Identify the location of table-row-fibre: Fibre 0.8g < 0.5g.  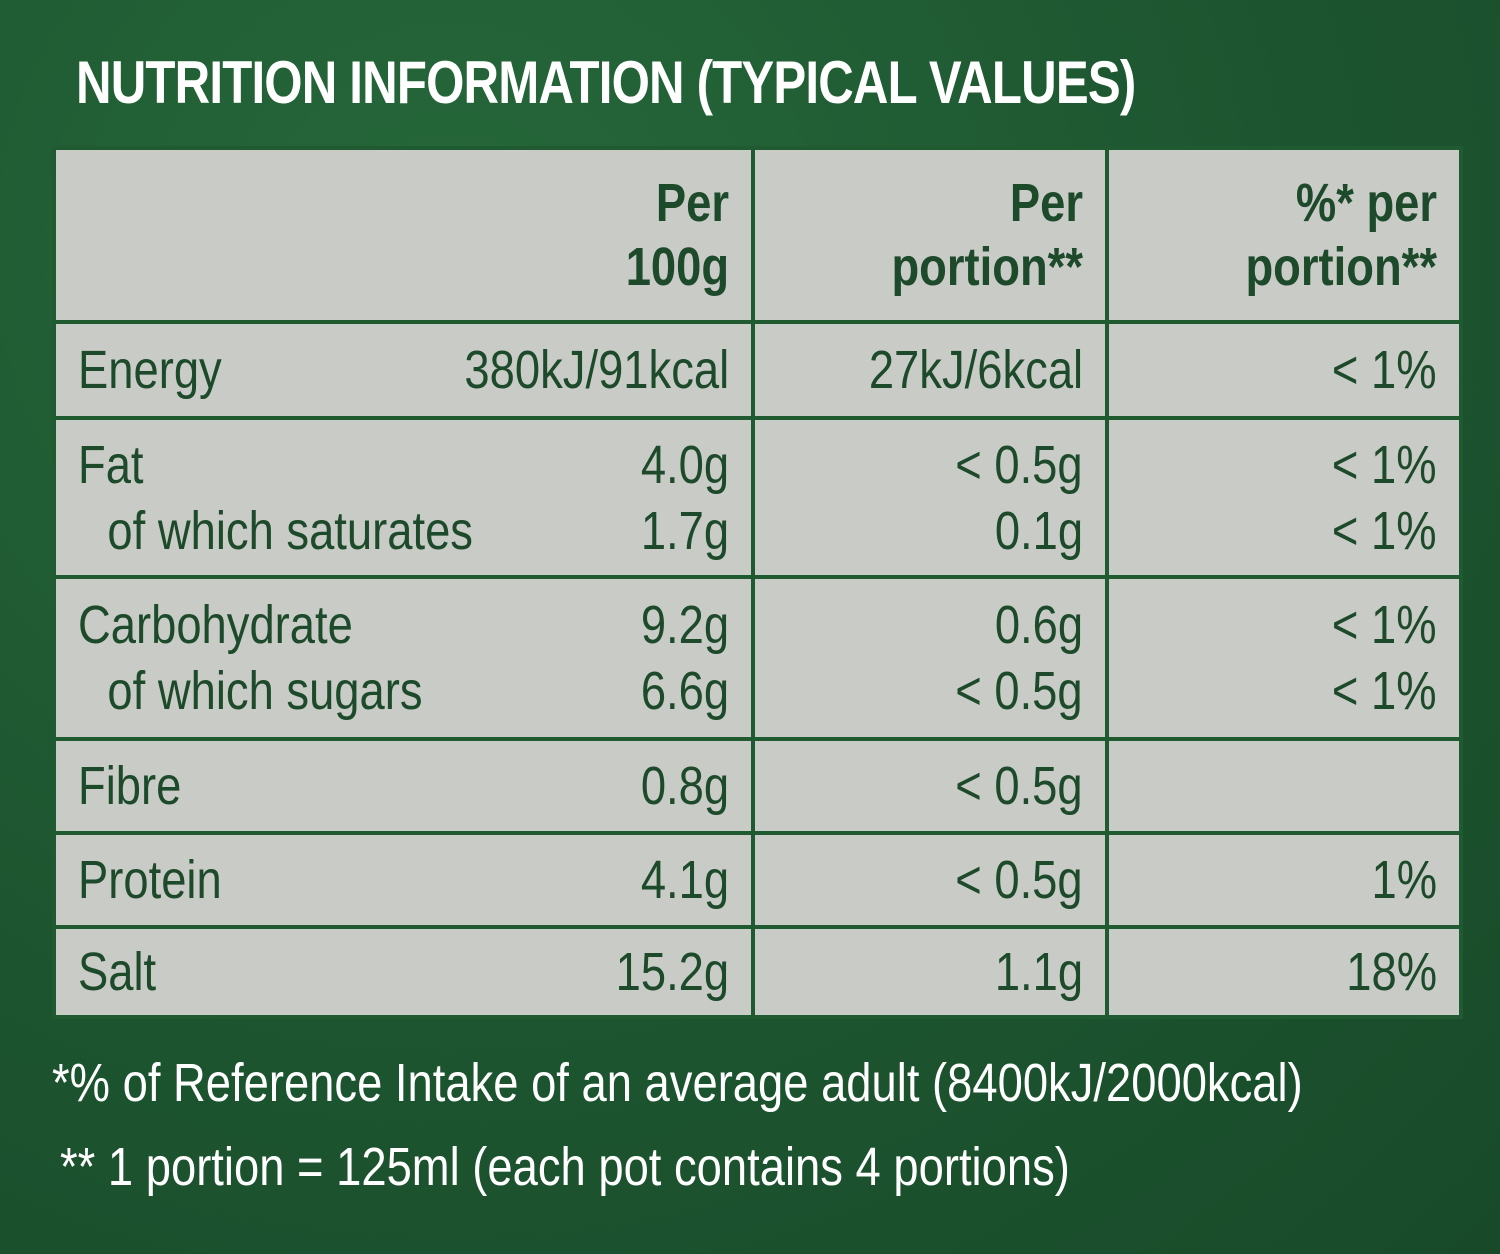
(757, 786).